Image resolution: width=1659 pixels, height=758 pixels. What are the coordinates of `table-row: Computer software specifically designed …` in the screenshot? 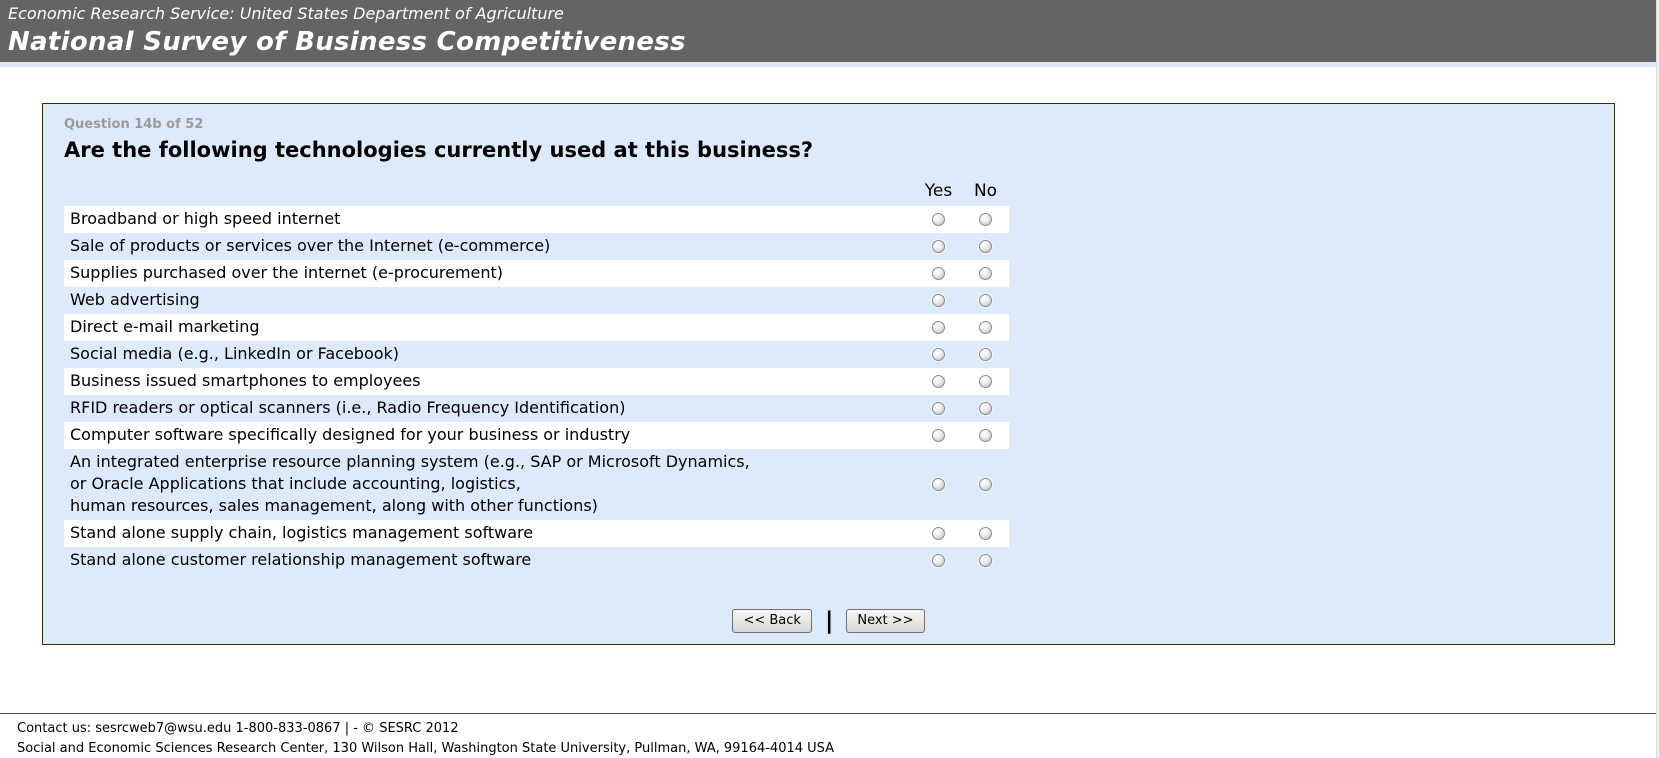 It's located at (536, 435).